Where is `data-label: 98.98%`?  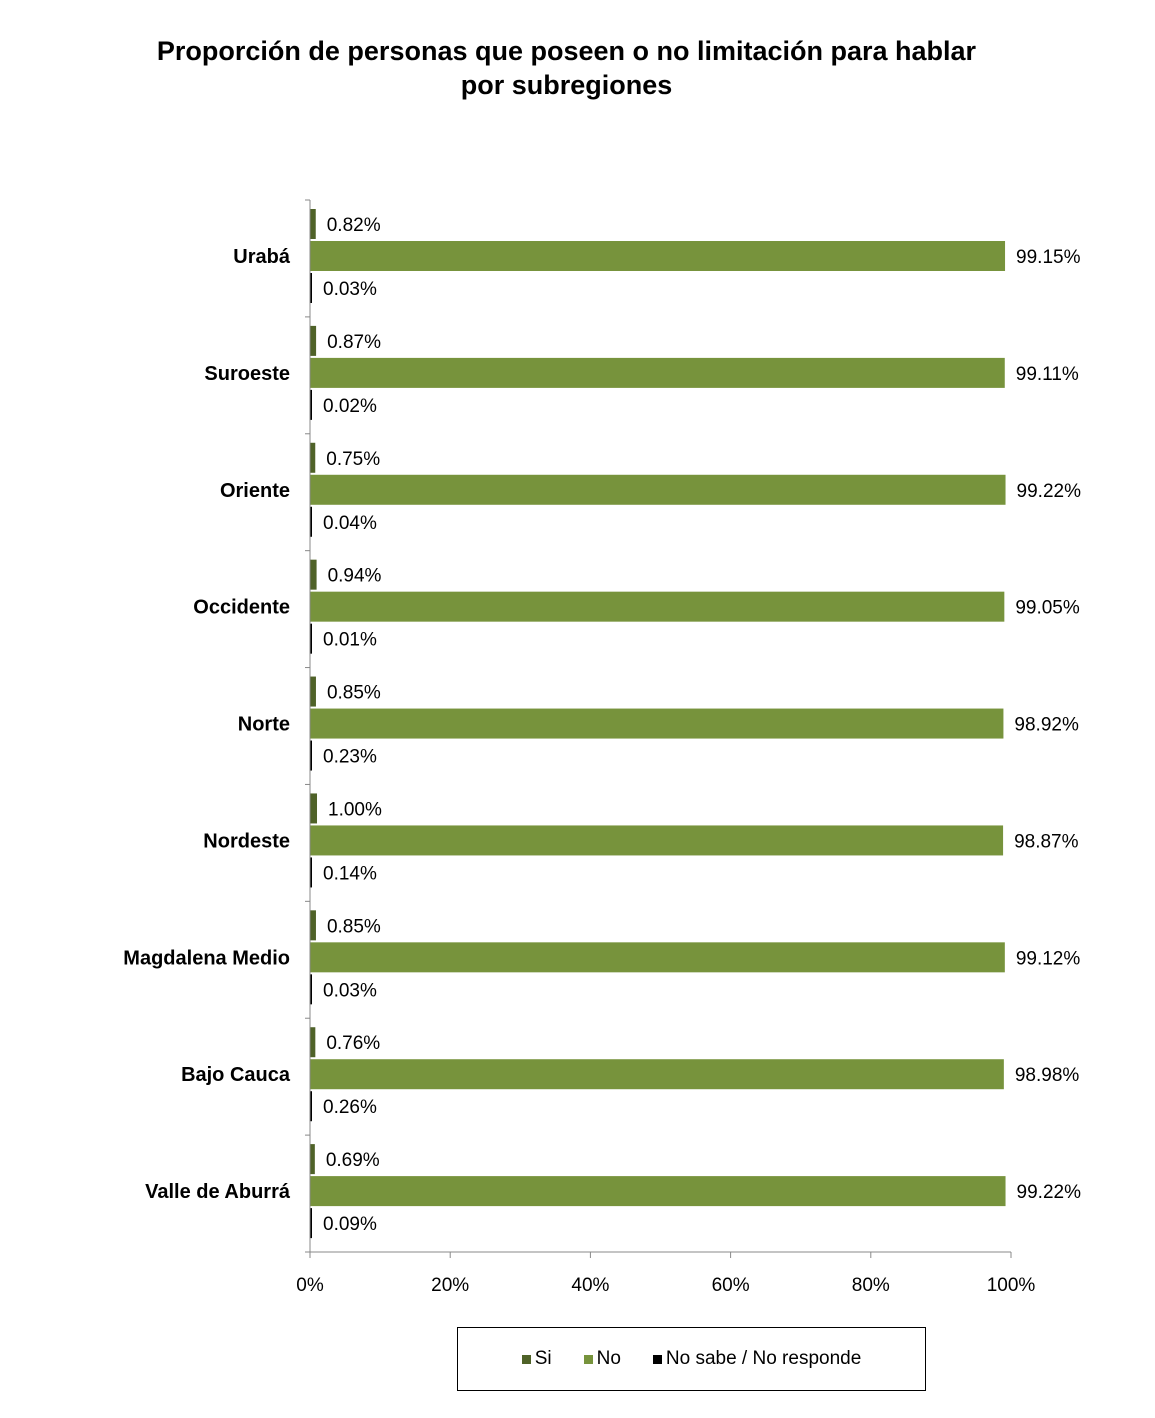 data-label: 98.98% is located at coordinates (1047, 1075).